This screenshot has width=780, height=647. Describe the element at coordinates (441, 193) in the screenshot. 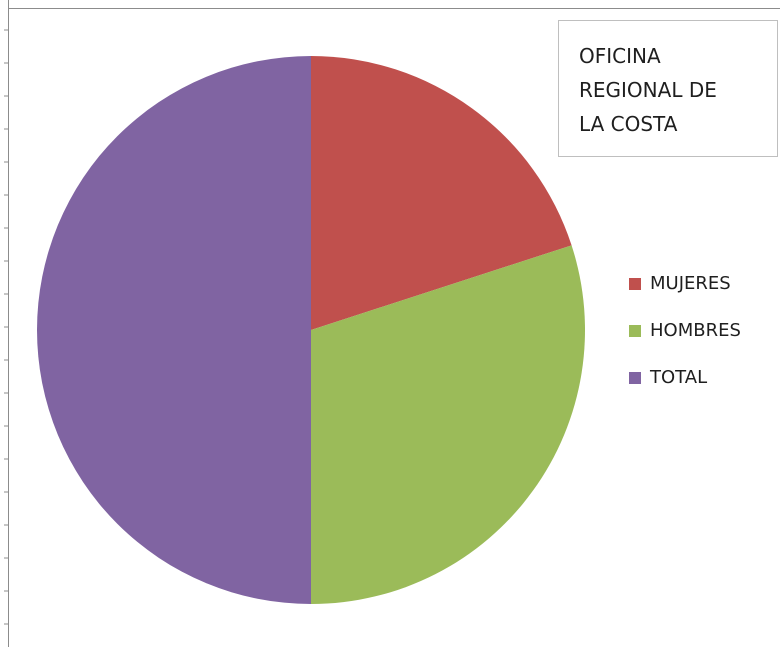

I see `pie-slice` at that location.